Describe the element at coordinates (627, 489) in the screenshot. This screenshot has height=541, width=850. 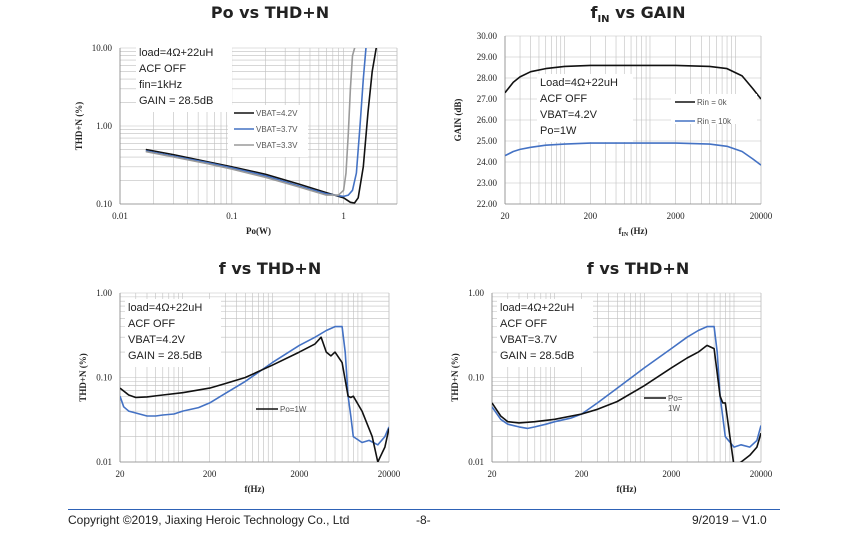
I see `chart4-x-axis-label: f(Hz)` at that location.